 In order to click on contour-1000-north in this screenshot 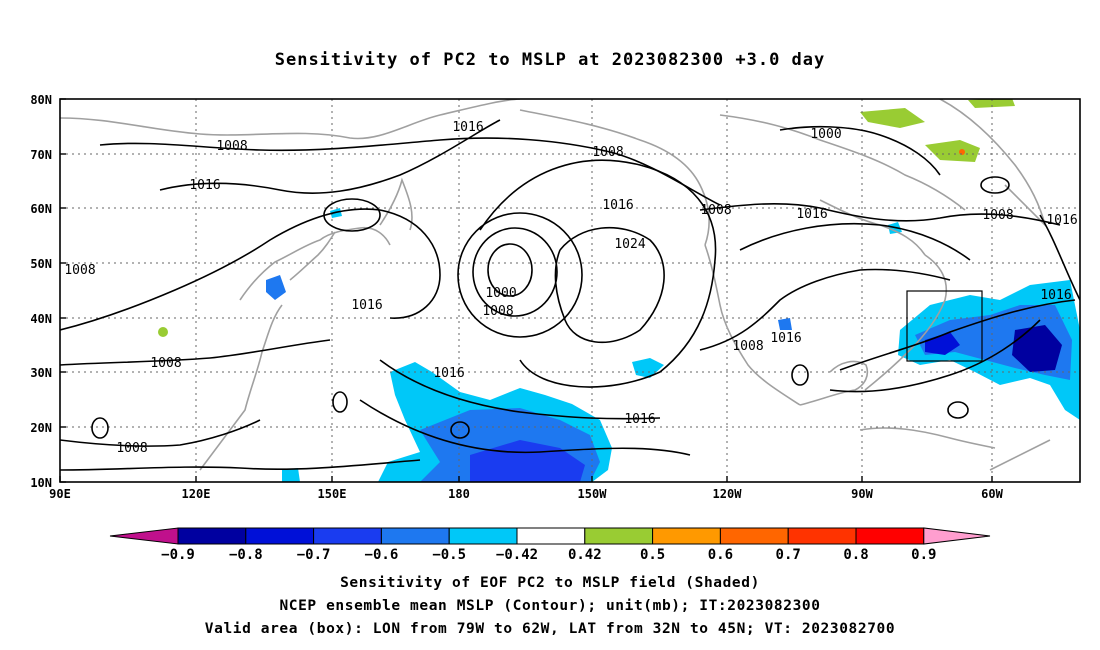, I will do `click(860, 150)`.